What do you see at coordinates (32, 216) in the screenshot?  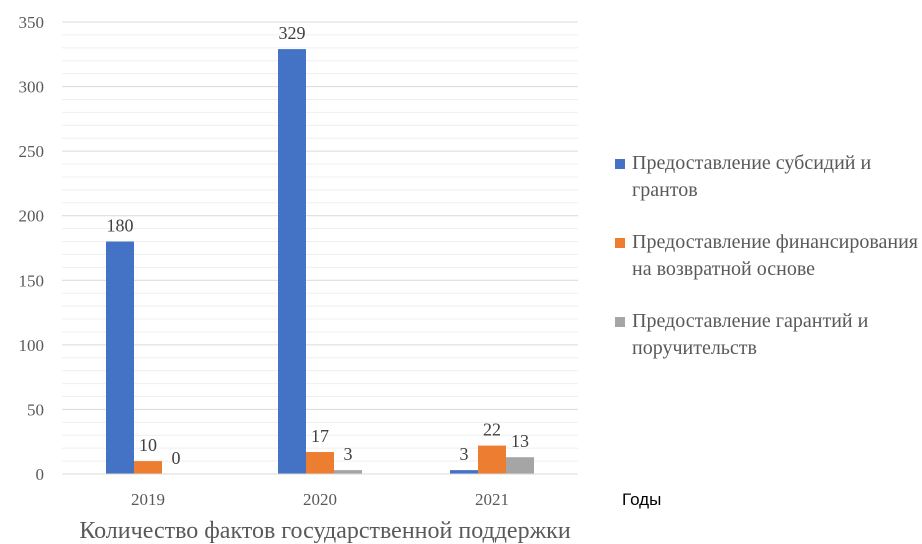 I see `y-tick-label: 200` at bounding box center [32, 216].